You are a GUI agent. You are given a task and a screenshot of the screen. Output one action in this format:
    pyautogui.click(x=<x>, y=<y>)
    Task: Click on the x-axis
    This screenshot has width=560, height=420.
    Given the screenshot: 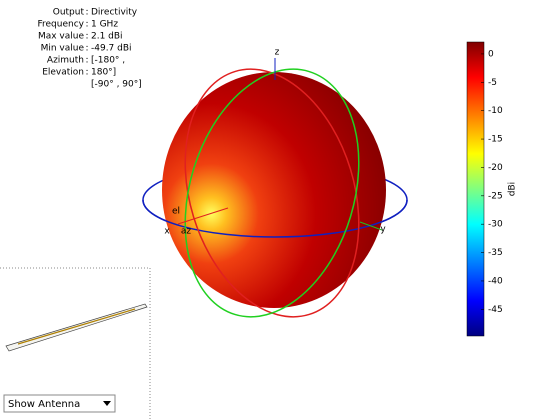 What is the action you would take?
    pyautogui.click(x=203, y=216)
    